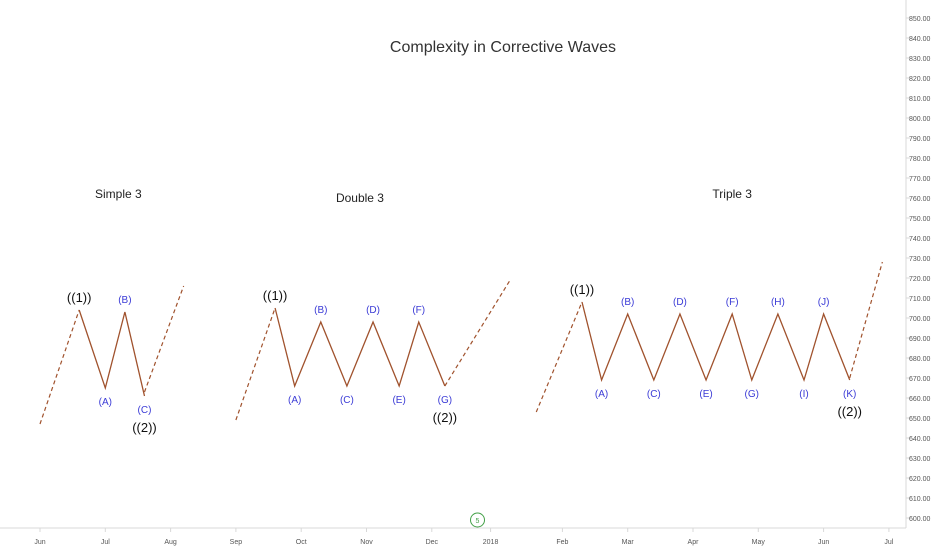  Describe the element at coordinates (360, 198) in the screenshot. I see `pattern-name: Double 3` at that location.